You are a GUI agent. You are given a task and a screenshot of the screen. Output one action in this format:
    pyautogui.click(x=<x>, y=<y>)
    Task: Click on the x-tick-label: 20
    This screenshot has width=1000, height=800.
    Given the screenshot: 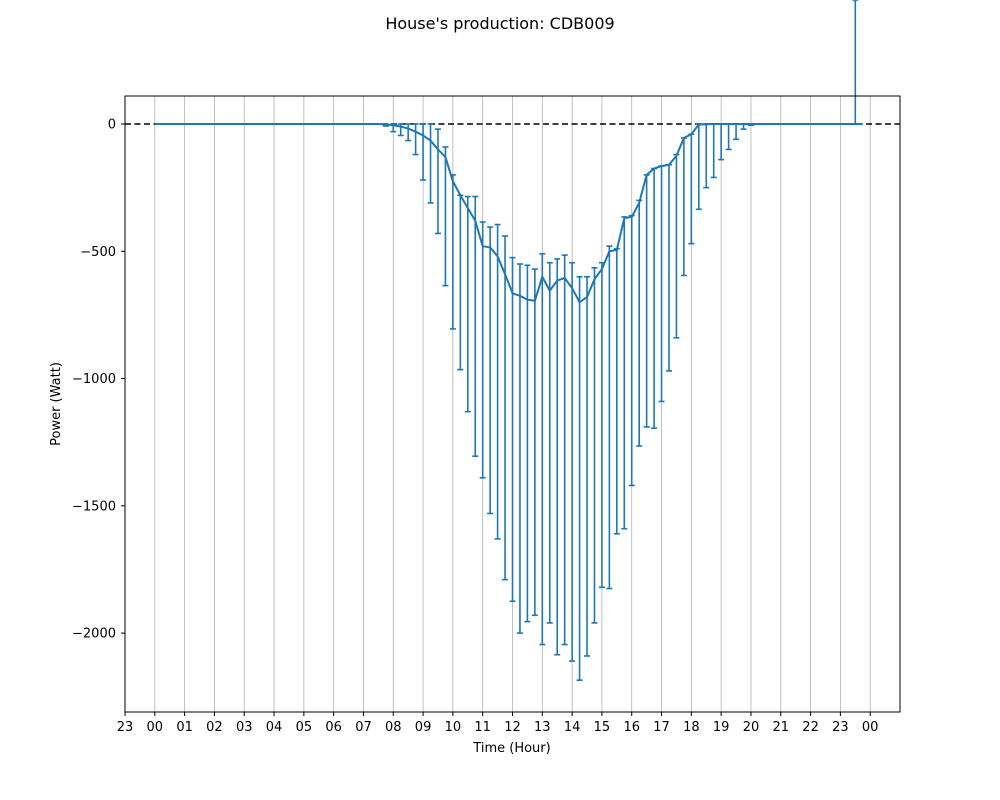 What is the action you would take?
    pyautogui.click(x=751, y=727)
    